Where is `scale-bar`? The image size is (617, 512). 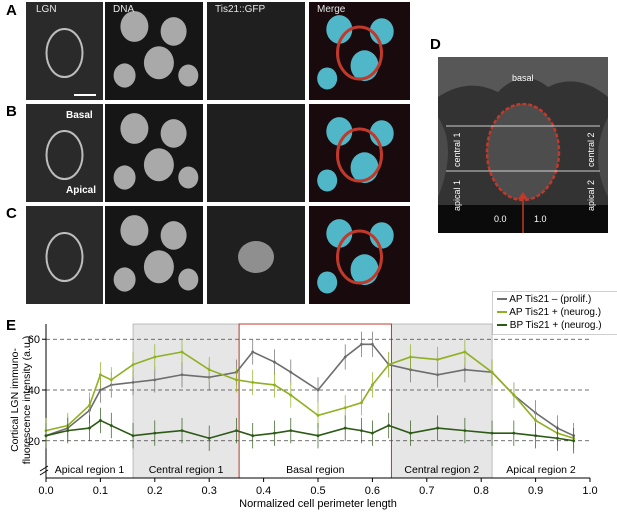
scale-bar is located at coordinates (85, 95).